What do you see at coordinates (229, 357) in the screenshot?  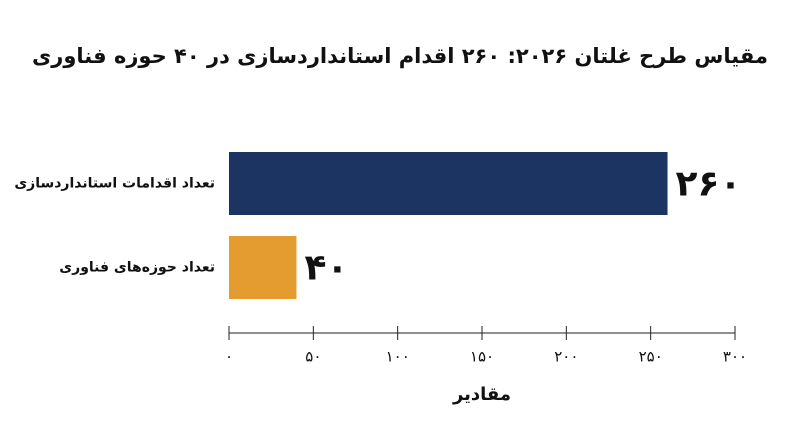 I see `x-tick-label: ۰` at bounding box center [229, 357].